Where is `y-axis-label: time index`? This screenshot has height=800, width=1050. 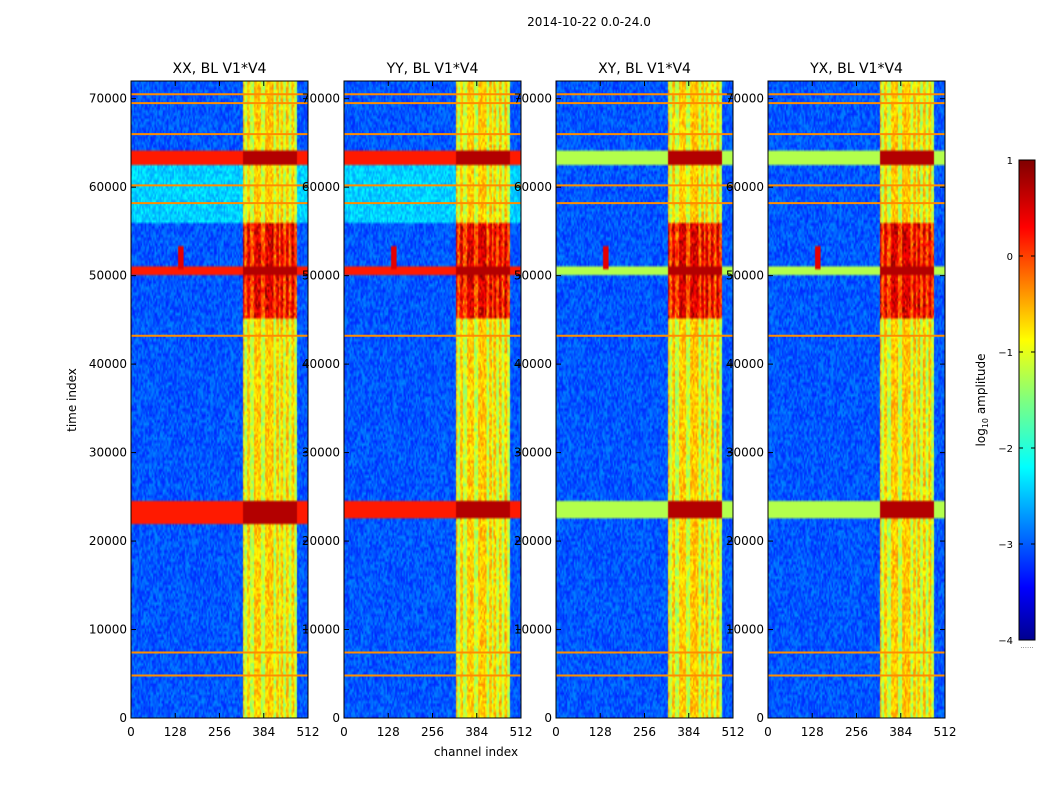 y-axis-label: time index is located at coordinates (72, 400).